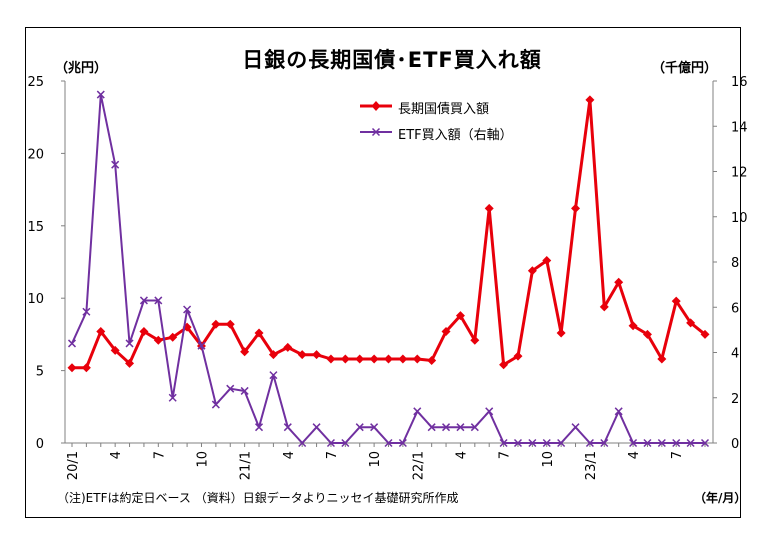 The height and width of the screenshot is (540, 784). I want to click on chart-title: 日銀の長期国債･ETF買入れ額, so click(392, 60).